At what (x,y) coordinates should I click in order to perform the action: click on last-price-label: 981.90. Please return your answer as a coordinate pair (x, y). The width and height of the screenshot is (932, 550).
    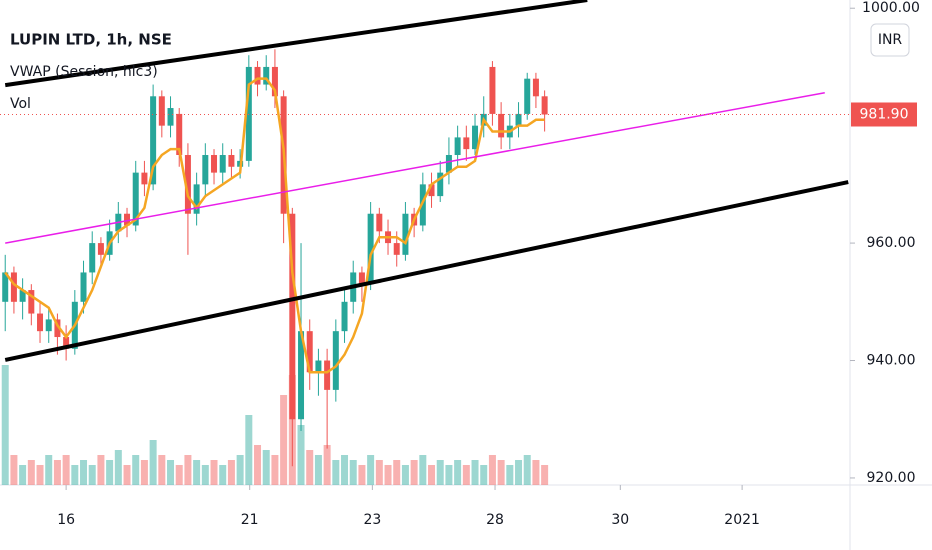
    Looking at the image, I should click on (884, 114).